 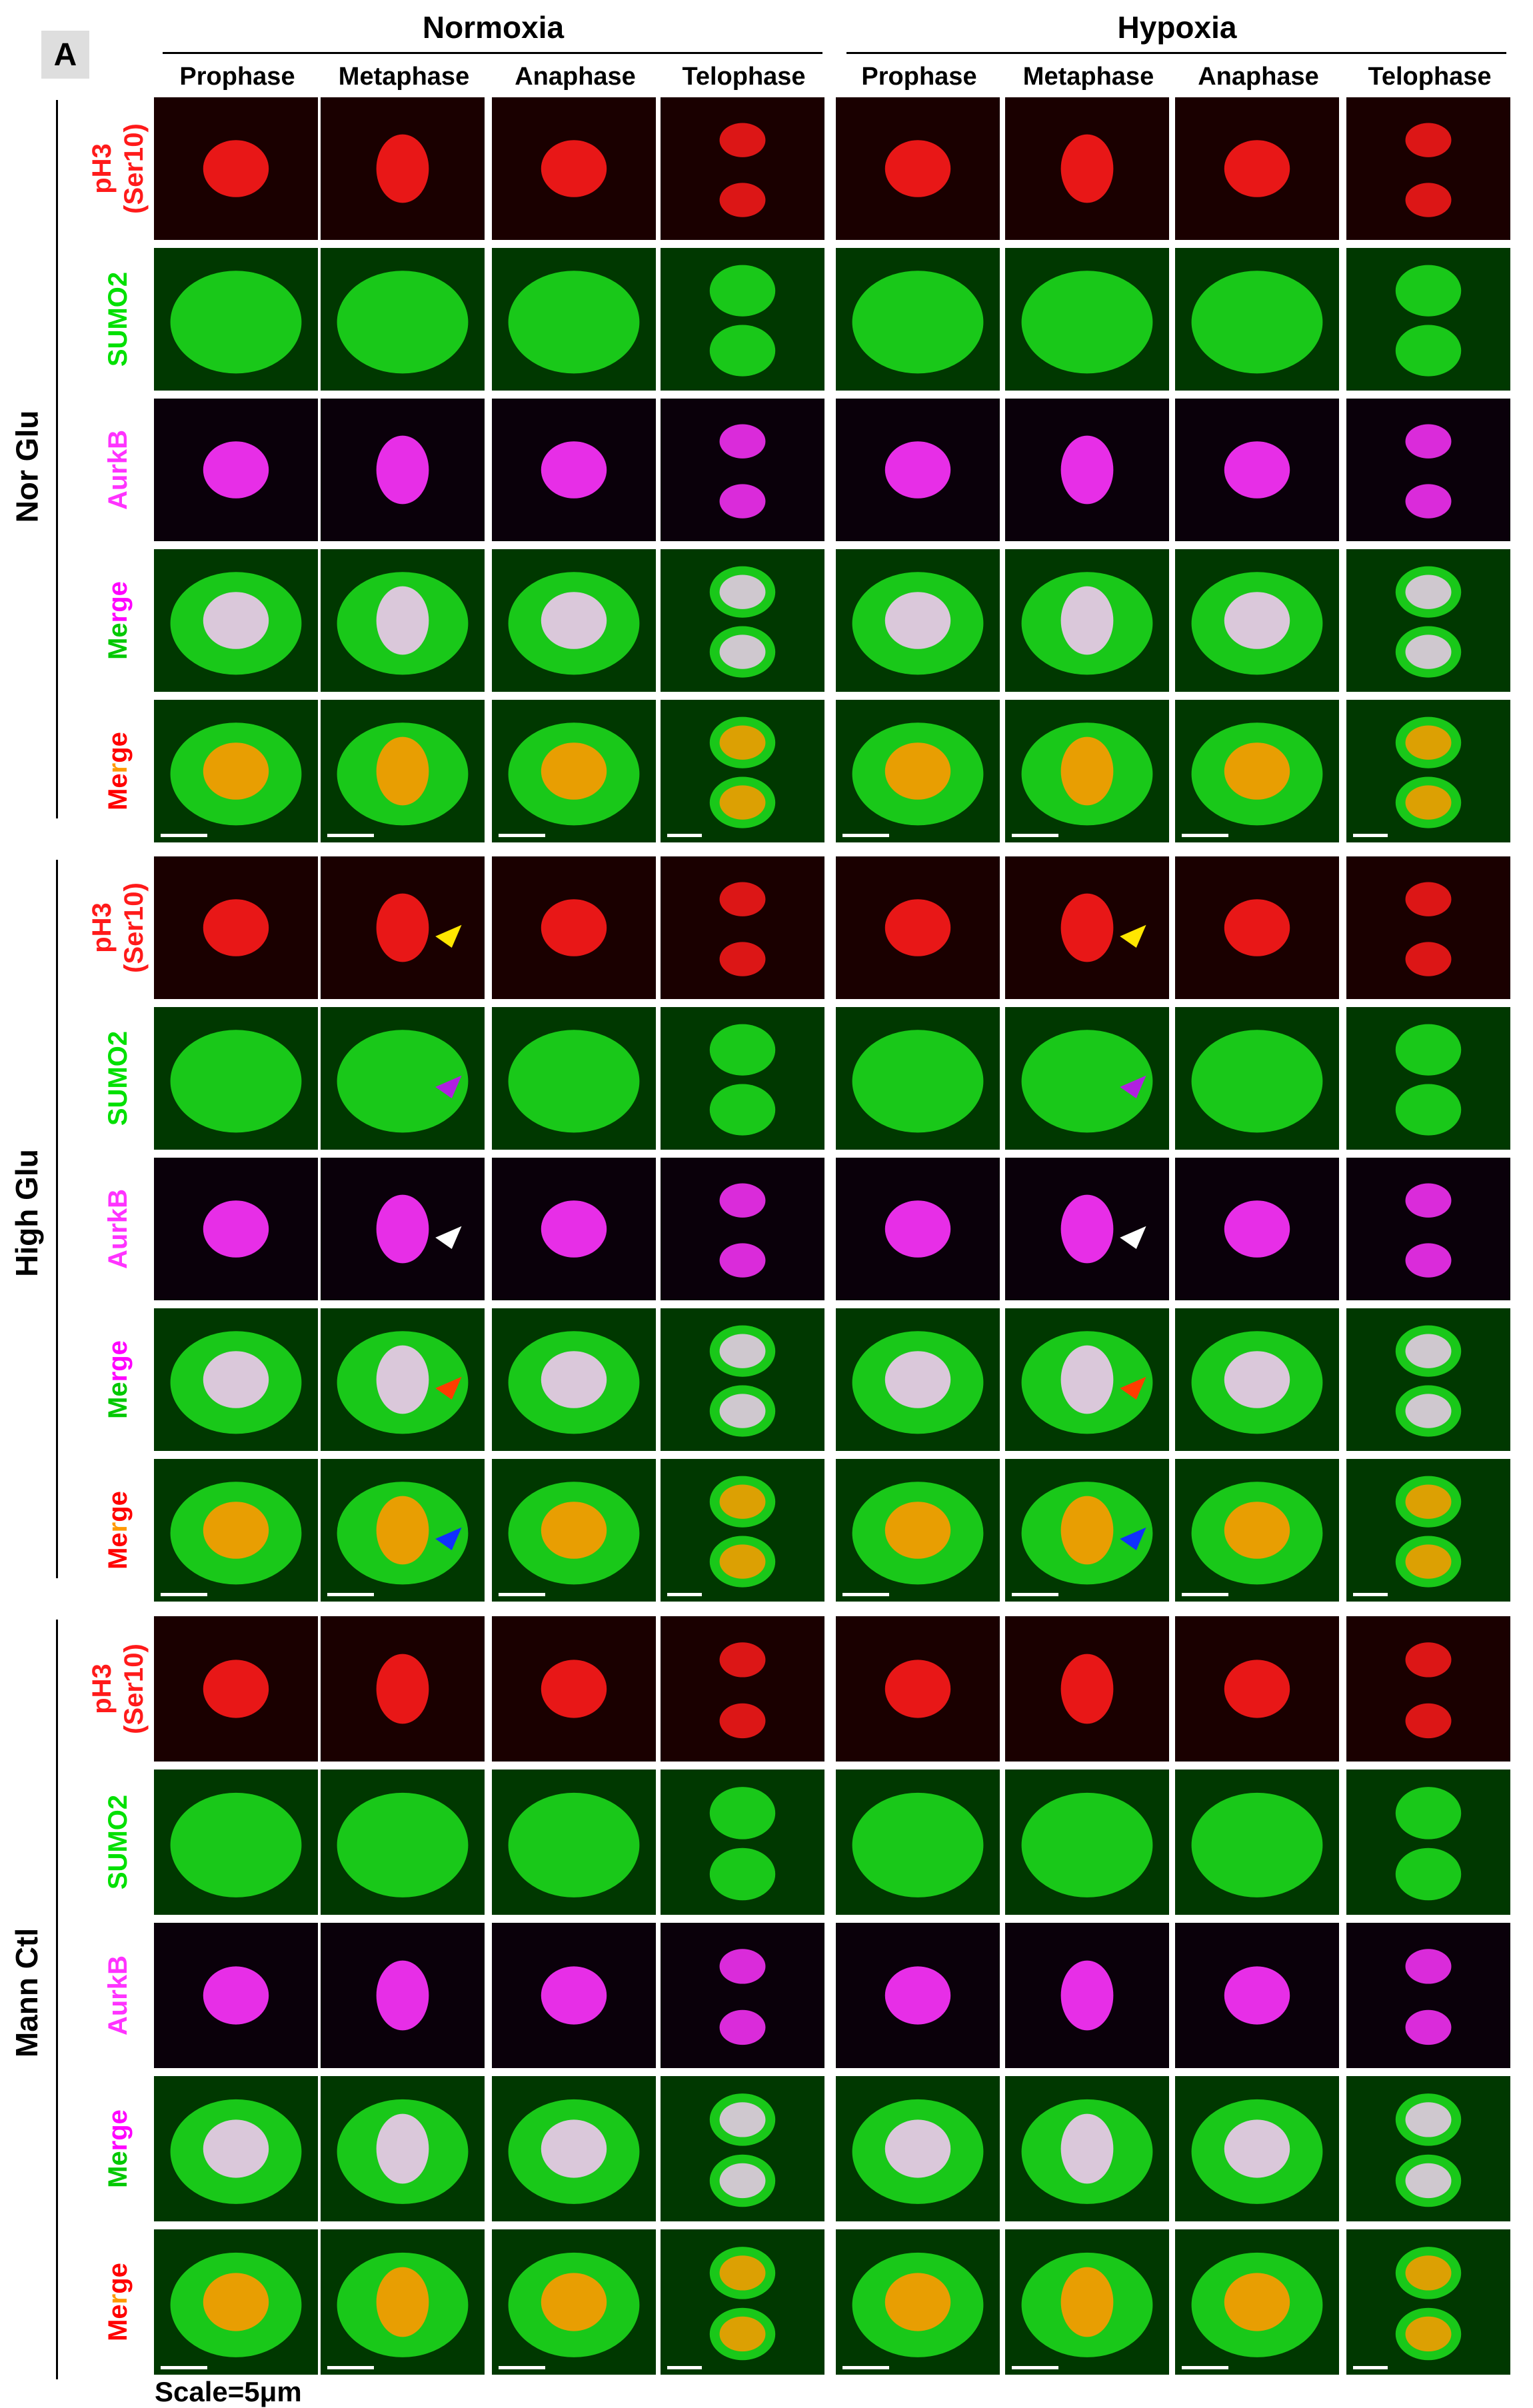 I want to click on group-label-high-glu: High Glu, so click(x=27, y=1213).